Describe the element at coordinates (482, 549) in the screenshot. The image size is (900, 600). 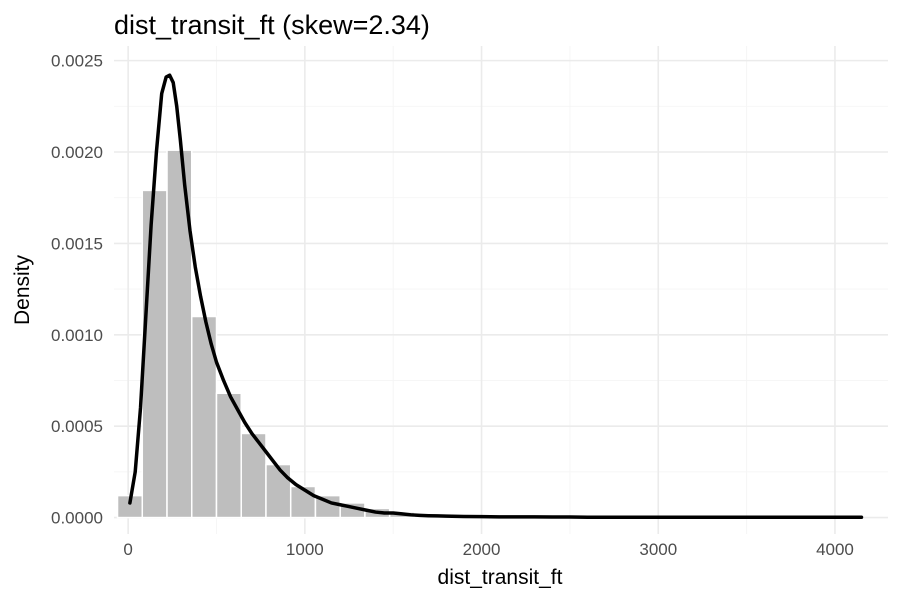
I see `x-tick-label: 2000` at that location.